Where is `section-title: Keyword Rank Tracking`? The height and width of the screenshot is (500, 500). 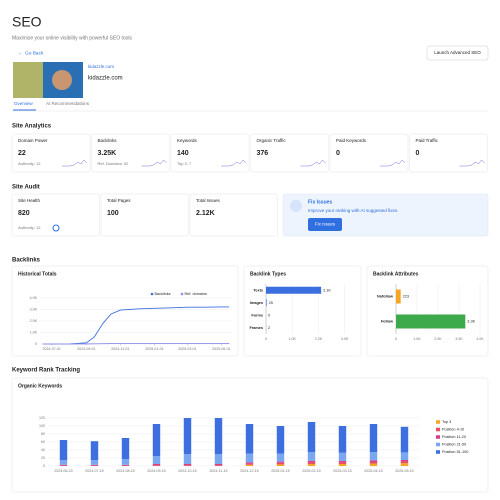 section-title: Keyword Rank Tracking is located at coordinates (46, 371).